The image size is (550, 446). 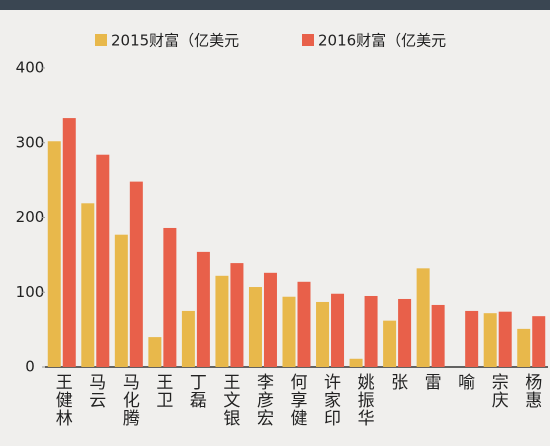 What do you see at coordinates (30, 292) in the screenshot?
I see `y-tick-label: 100` at bounding box center [30, 292].